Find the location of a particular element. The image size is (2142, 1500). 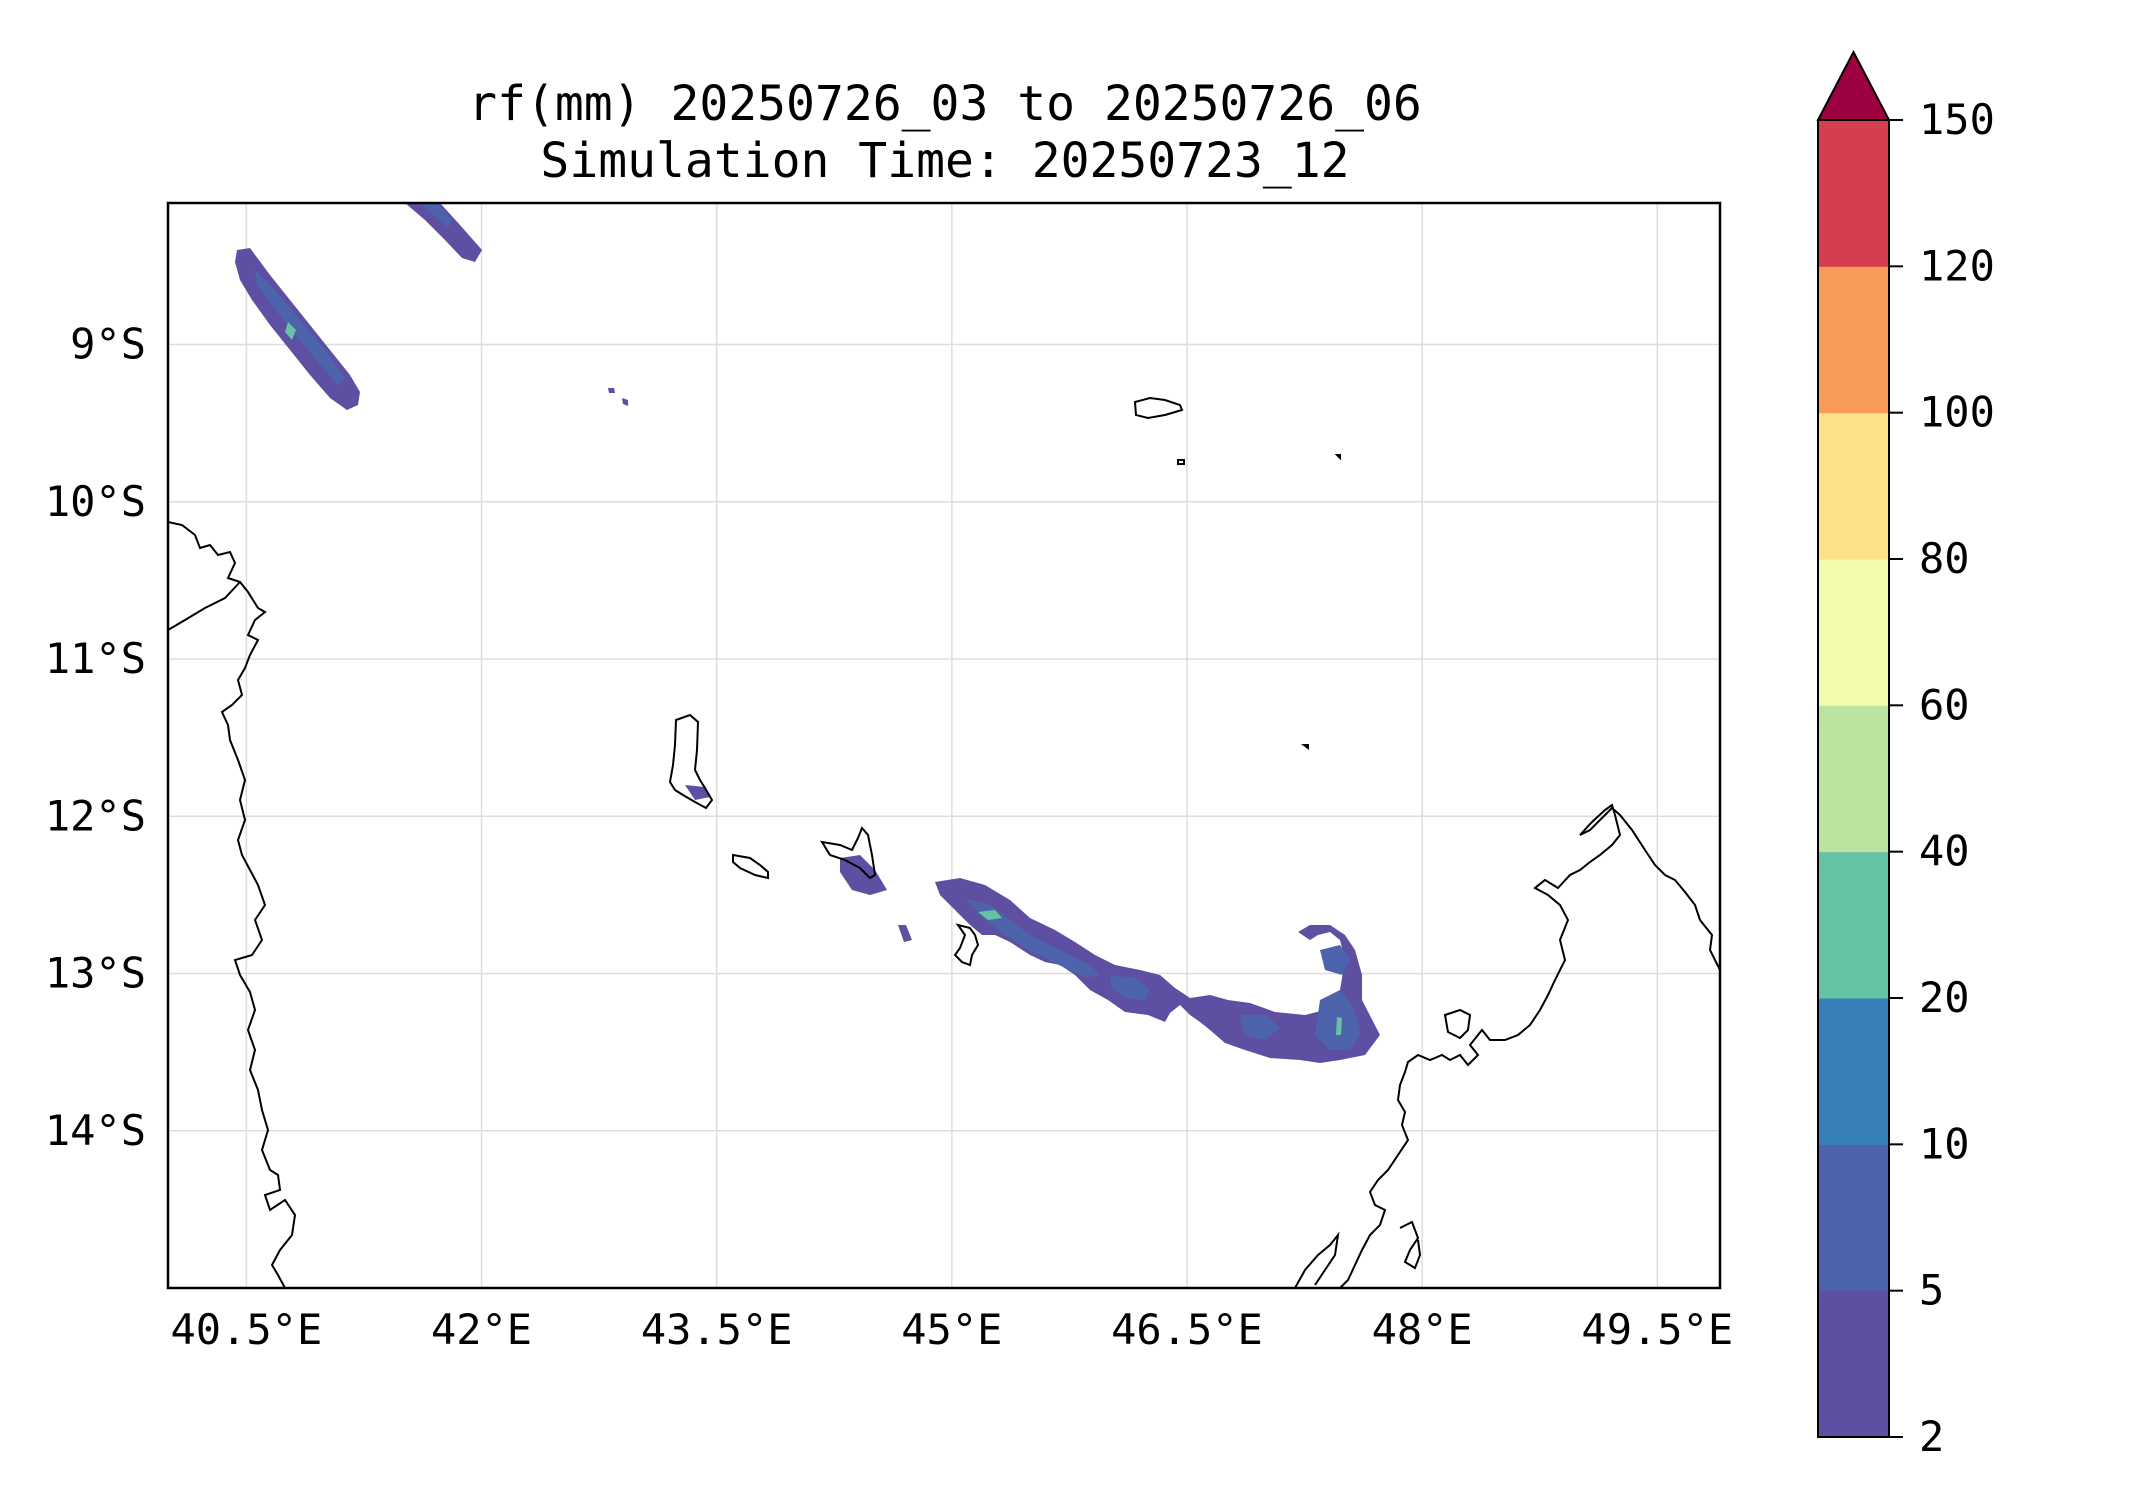

rain-band-north-core is located at coordinates (436, 215).